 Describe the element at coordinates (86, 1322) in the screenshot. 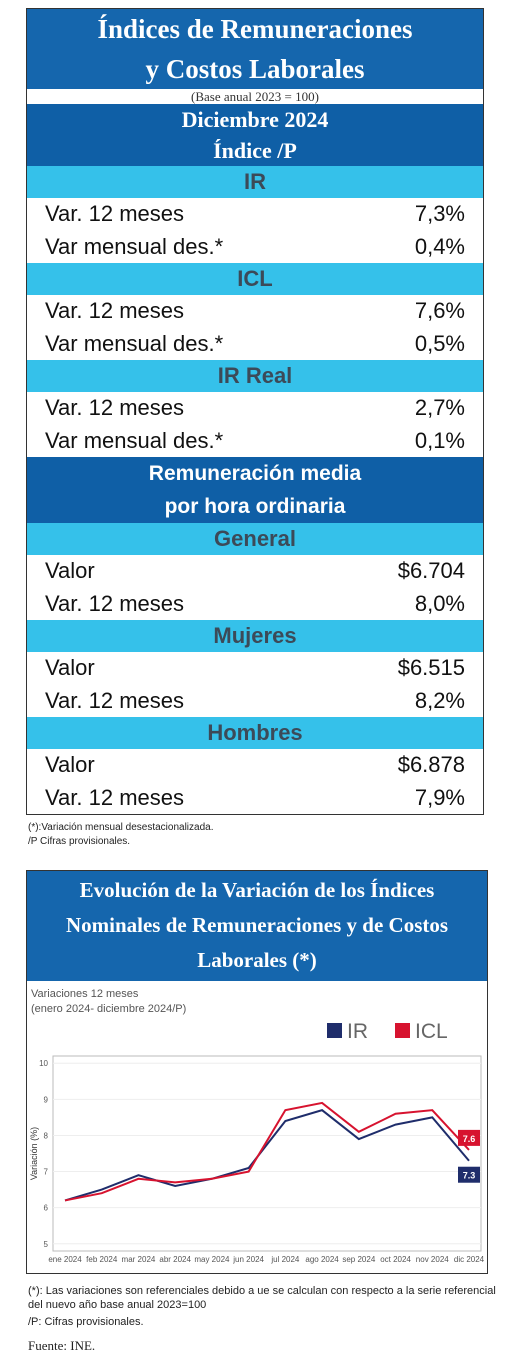

I see `chart-note: /P: Cifras provisionales.` at that location.